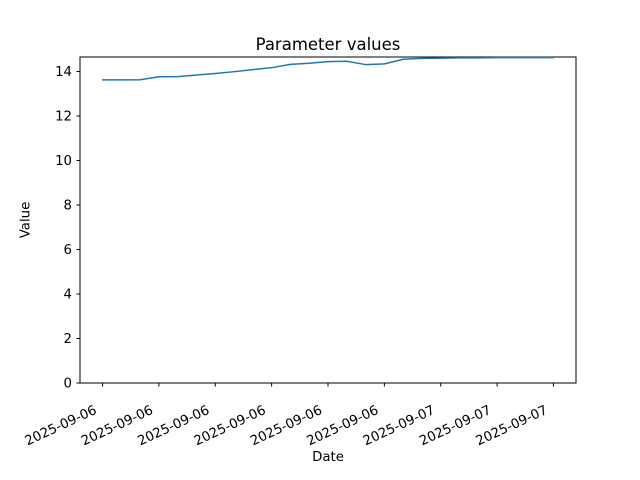  What do you see at coordinates (63, 161) in the screenshot?
I see `y-tick-label: 10` at bounding box center [63, 161].